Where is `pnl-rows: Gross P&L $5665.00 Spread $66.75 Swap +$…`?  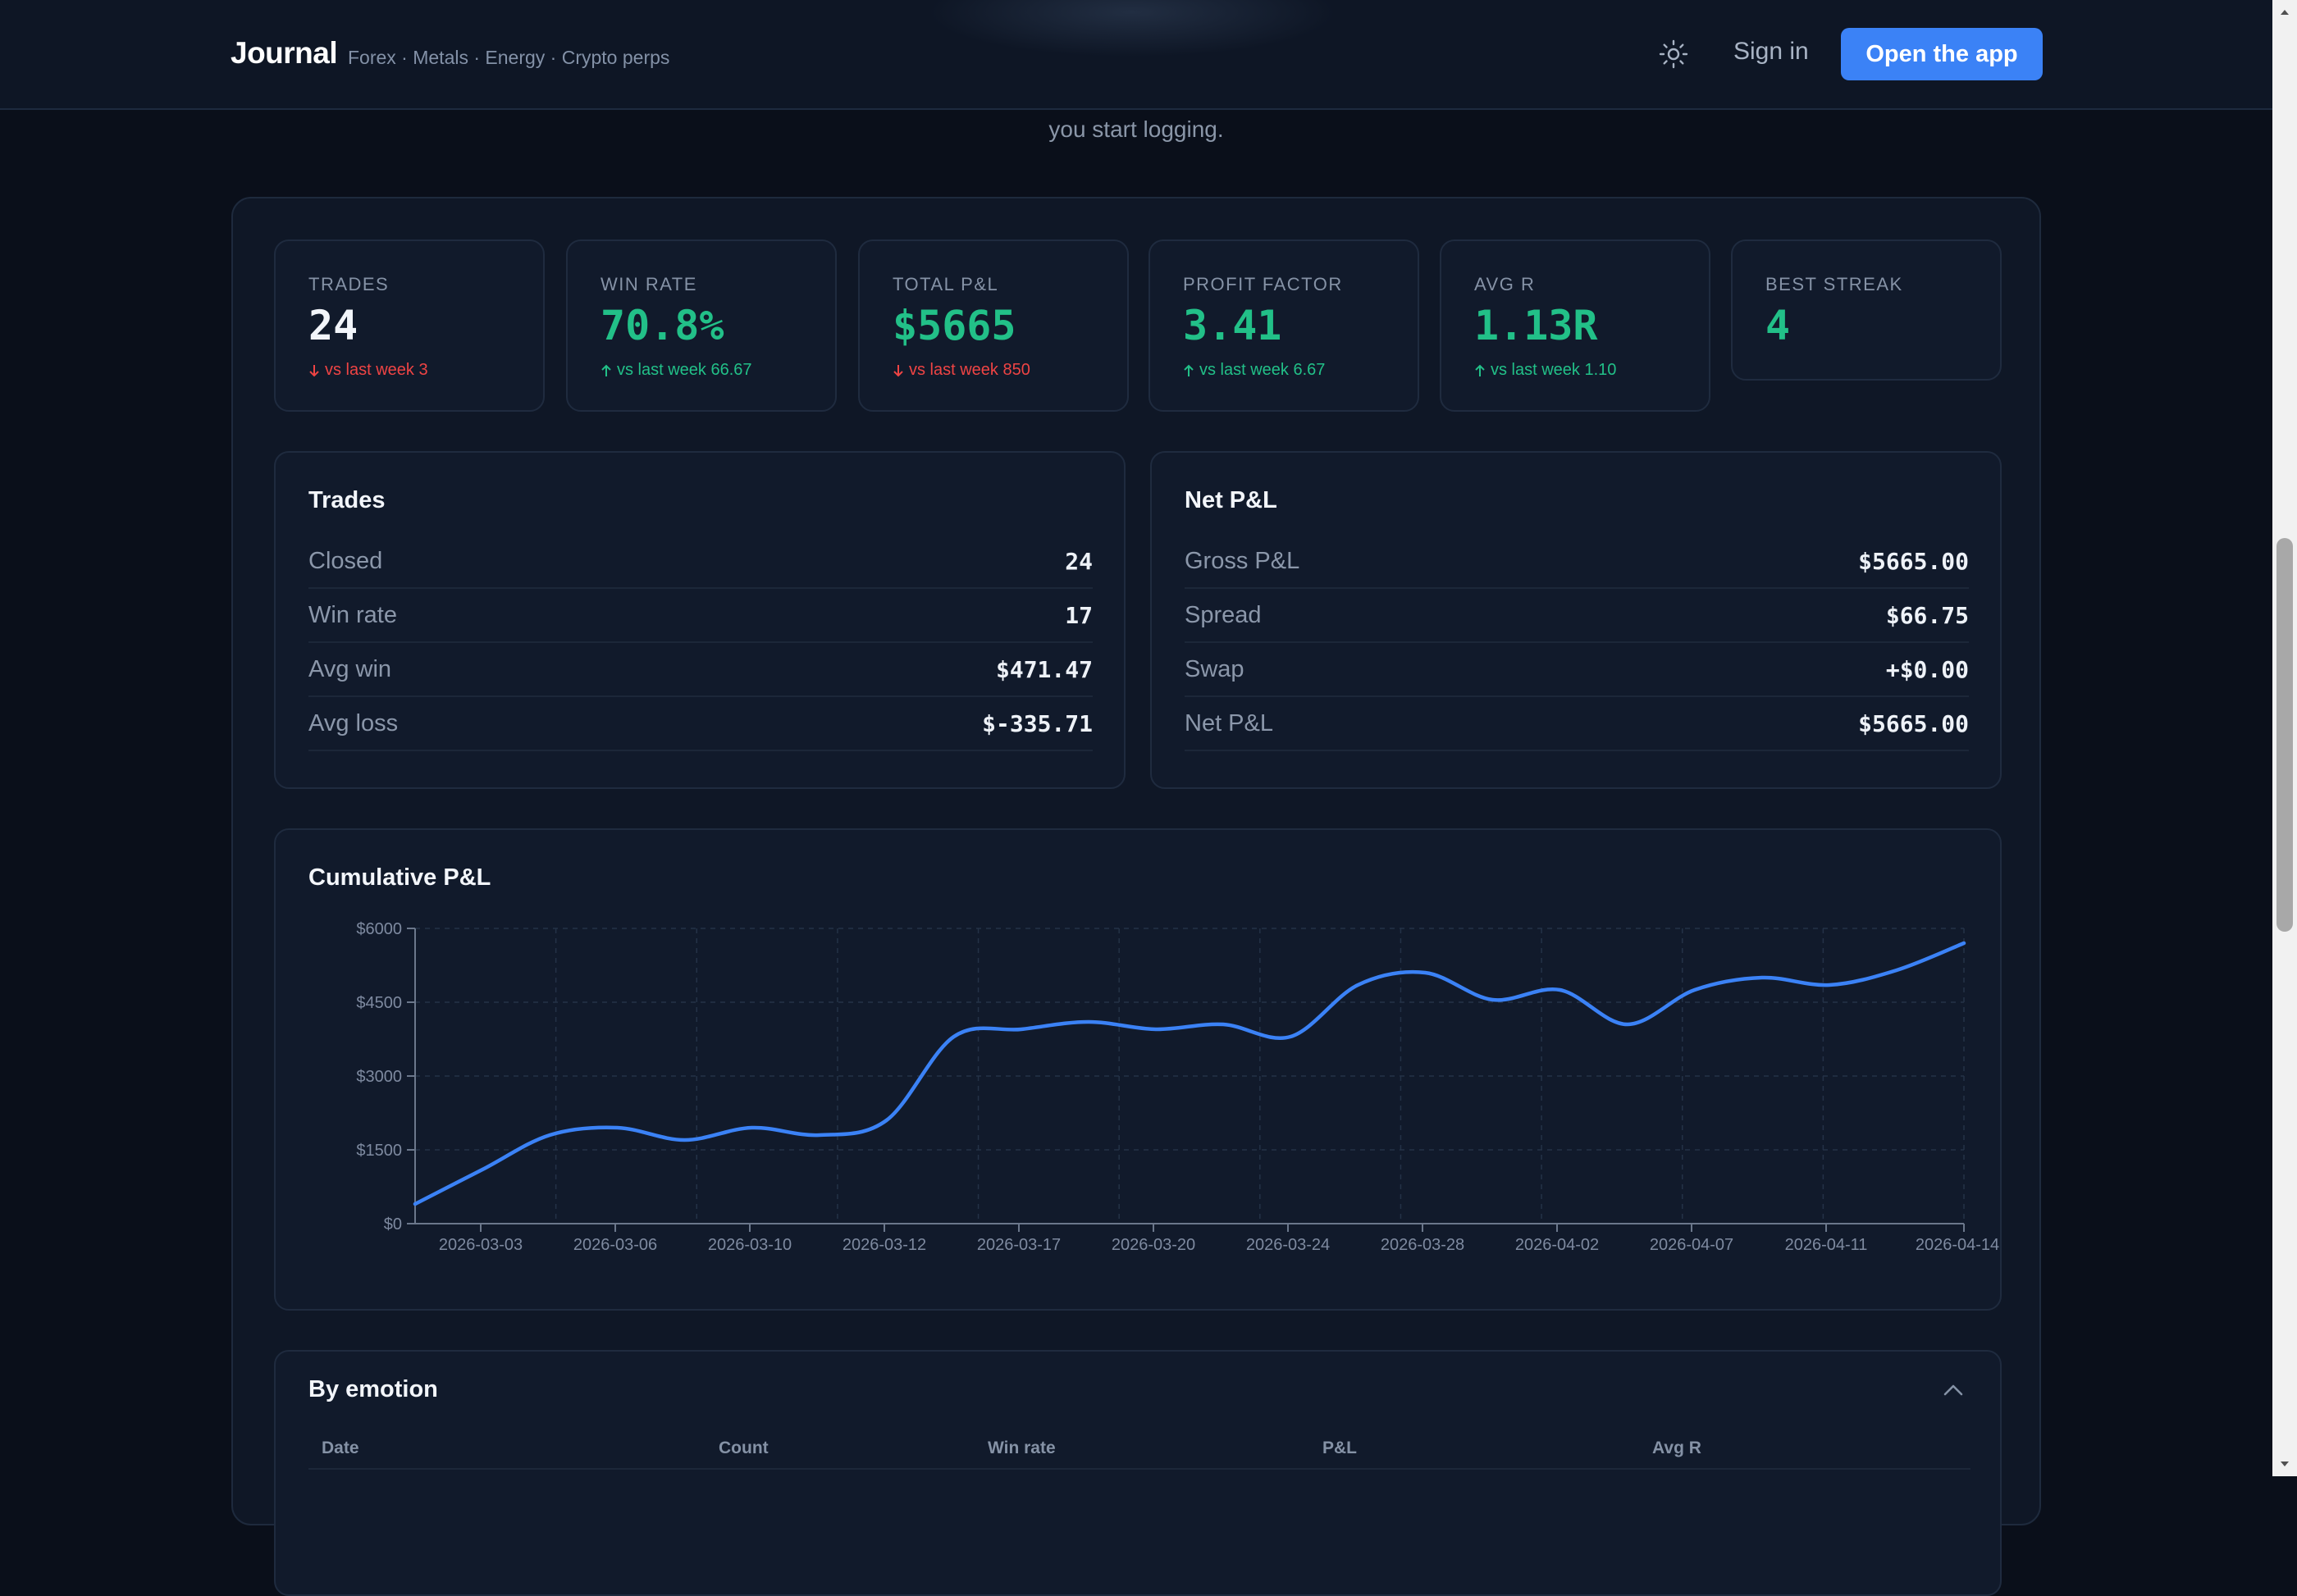
pnl-rows: Gross P&L $5665.00 Spread $66.75 Swap +$… is located at coordinates (1577, 643).